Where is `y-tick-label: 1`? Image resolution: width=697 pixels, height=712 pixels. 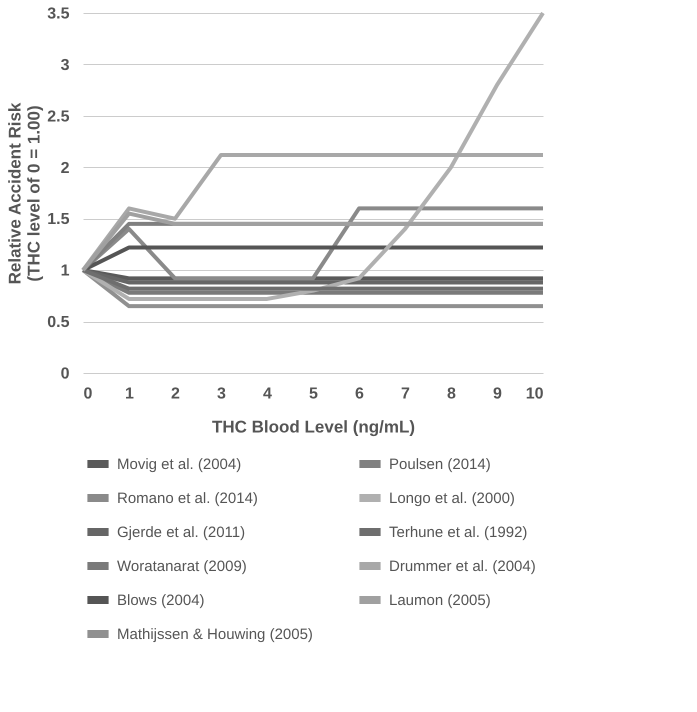 y-tick-label: 1 is located at coordinates (65, 271).